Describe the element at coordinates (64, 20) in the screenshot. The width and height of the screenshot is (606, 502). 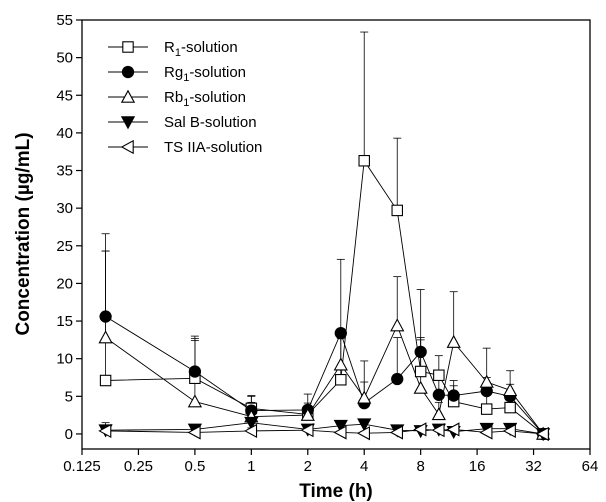
I see `y-tick-label: 55` at that location.